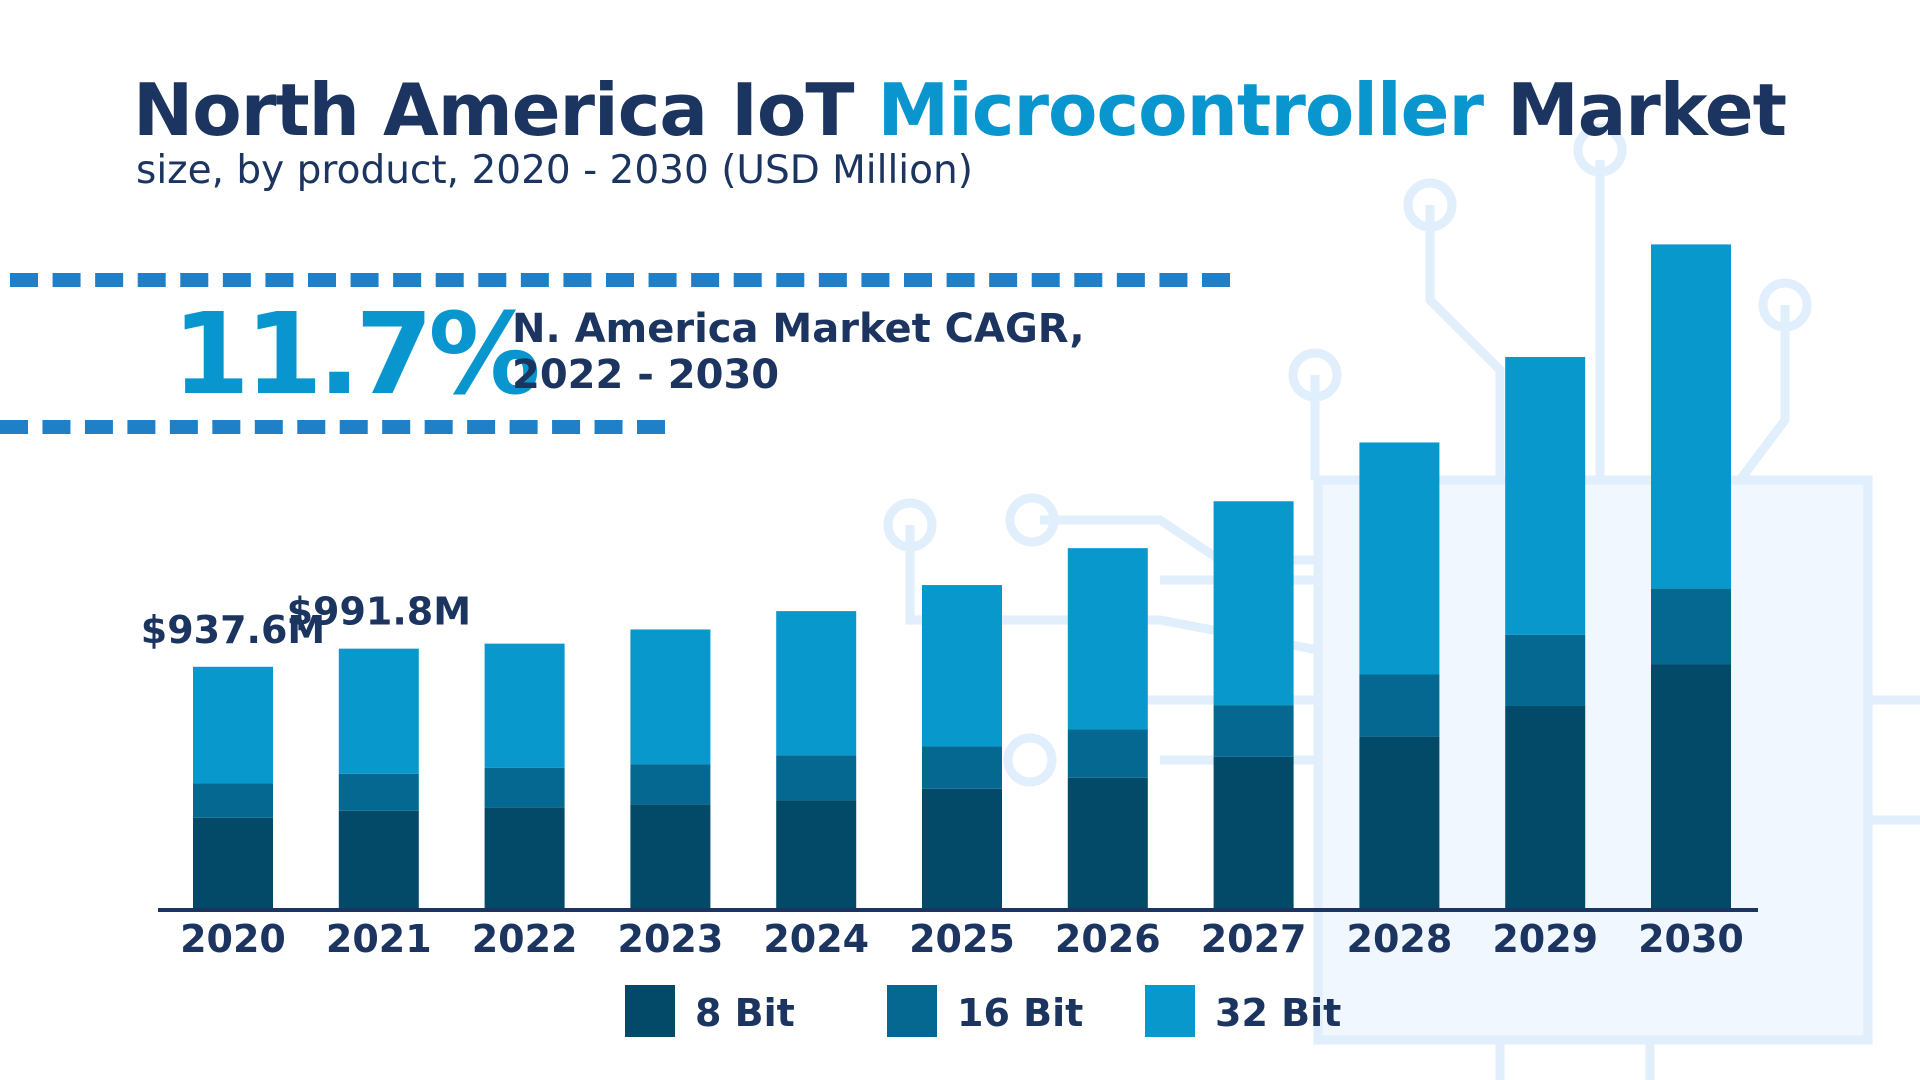 The image size is (1920, 1080). I want to click on bar-2030-32-bit, so click(1691, 416).